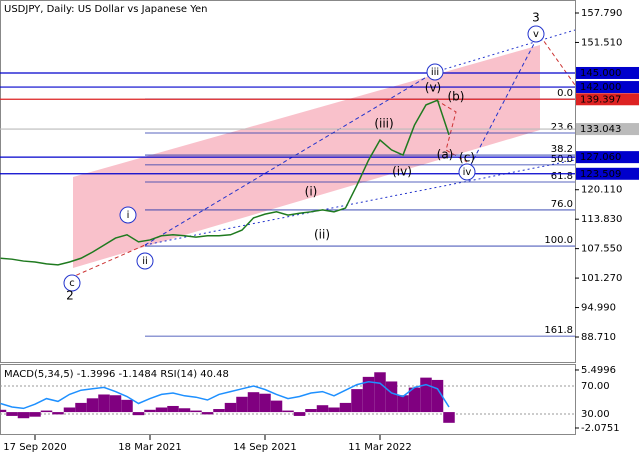 This screenshot has height=457, width=640. Describe the element at coordinates (435, 72) in the screenshot. I see `wave-label: iii` at that location.